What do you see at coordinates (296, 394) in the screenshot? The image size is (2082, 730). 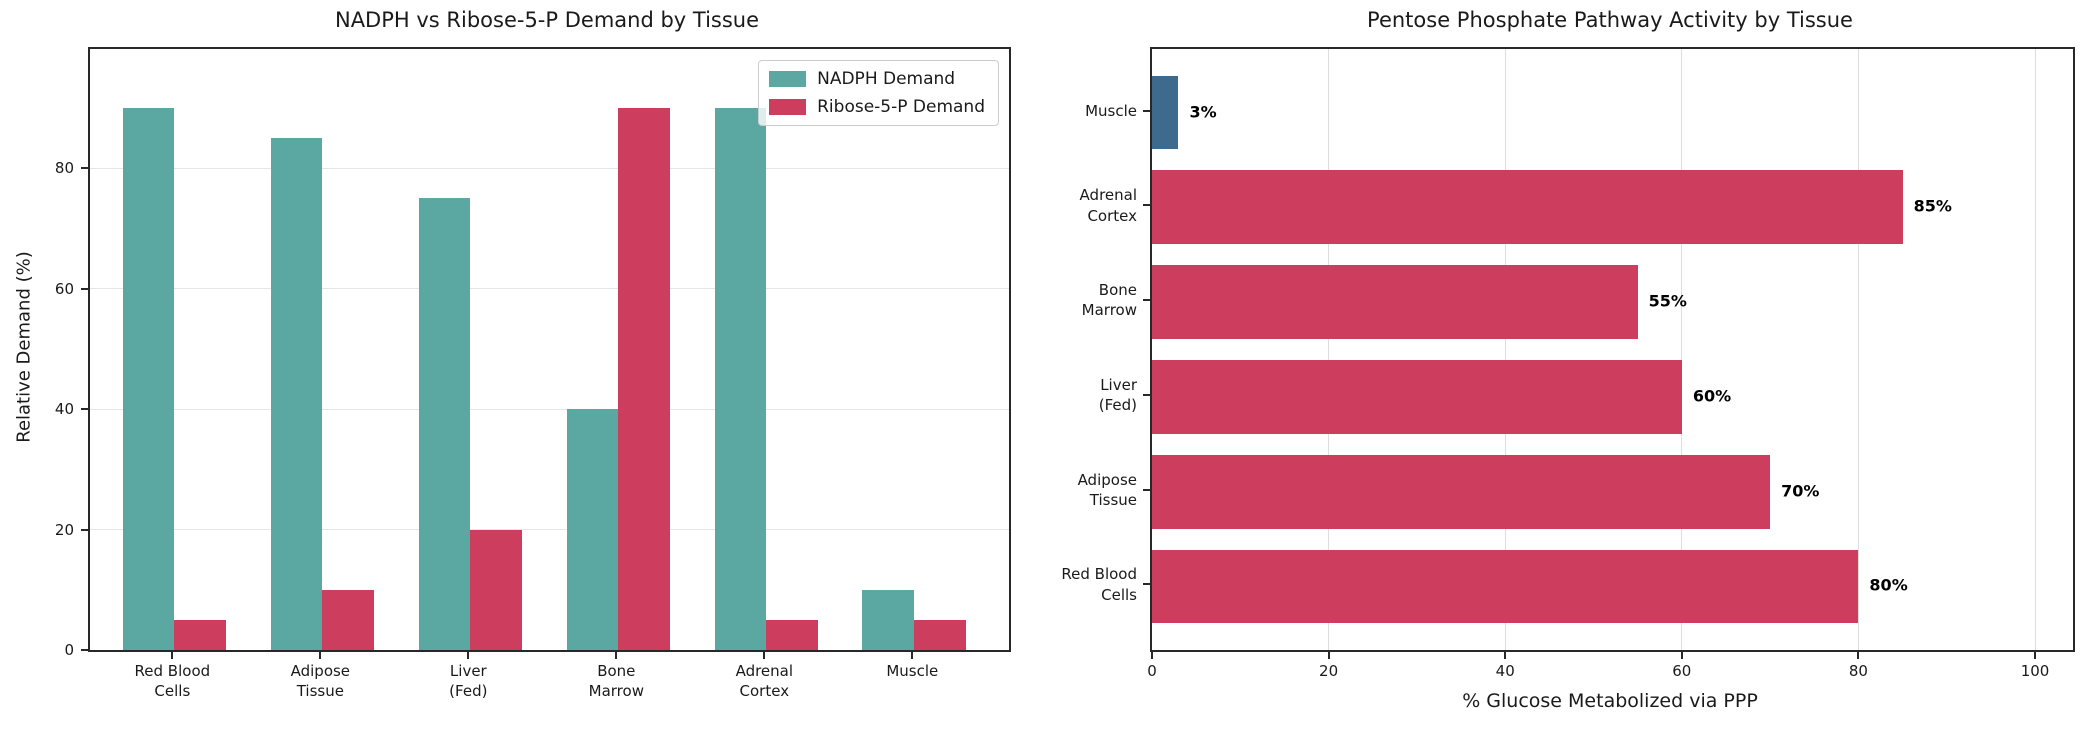 I see `bar-nadph-demand-adipose-tissue` at bounding box center [296, 394].